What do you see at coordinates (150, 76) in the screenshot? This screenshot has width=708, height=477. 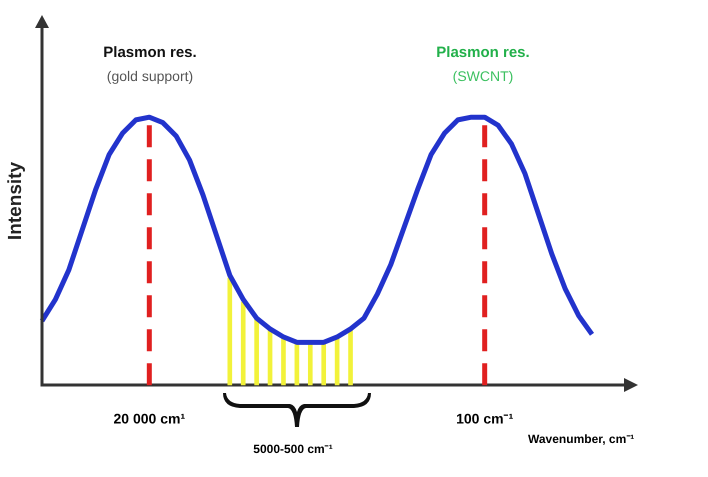 I see `text: (gold support)` at bounding box center [150, 76].